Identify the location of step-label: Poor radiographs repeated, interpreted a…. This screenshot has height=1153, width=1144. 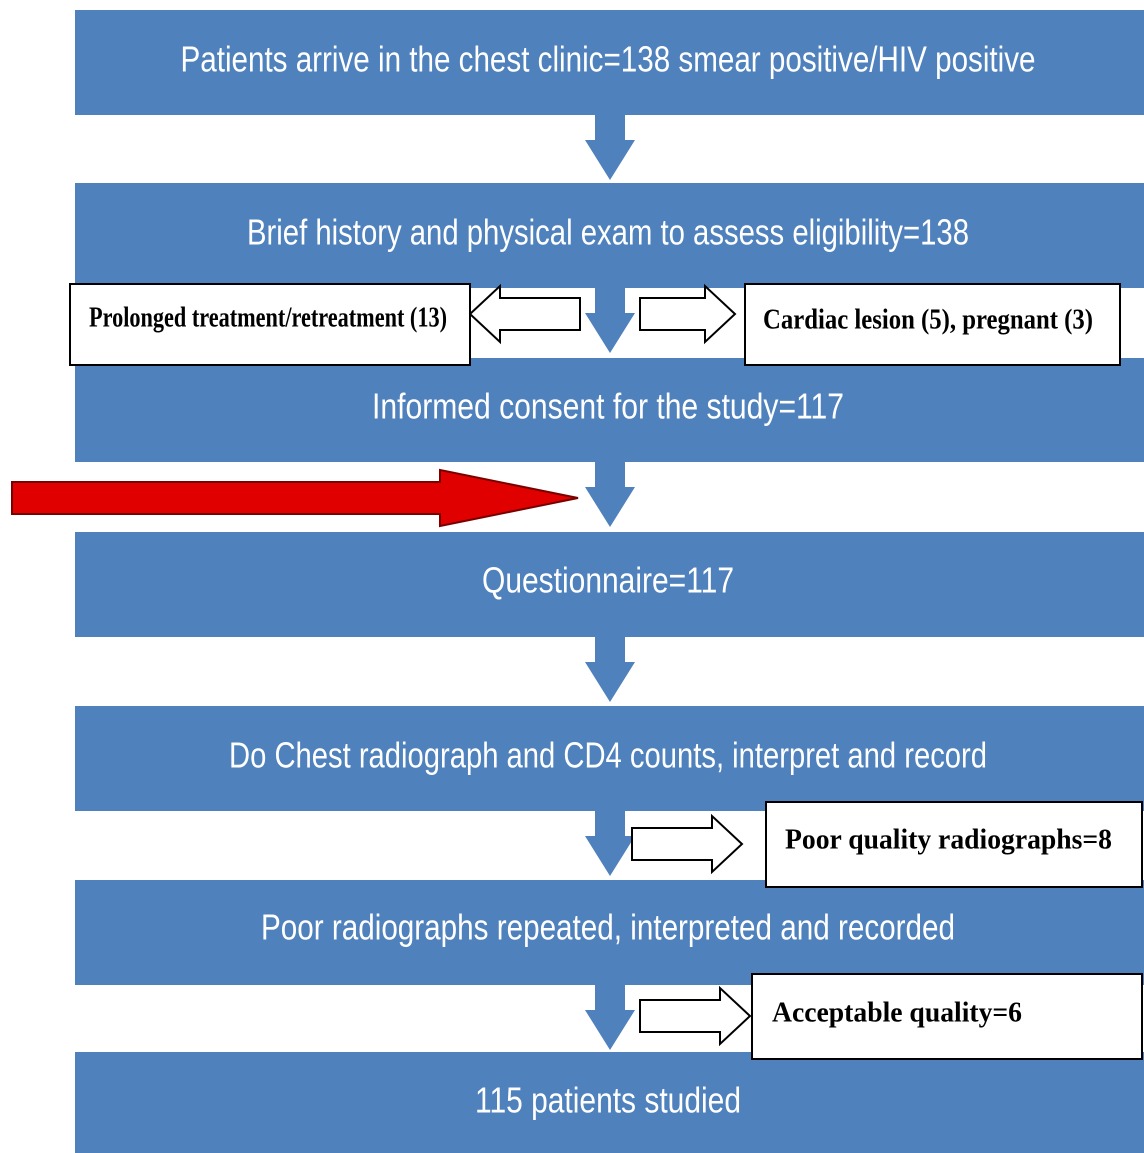
(608, 927).